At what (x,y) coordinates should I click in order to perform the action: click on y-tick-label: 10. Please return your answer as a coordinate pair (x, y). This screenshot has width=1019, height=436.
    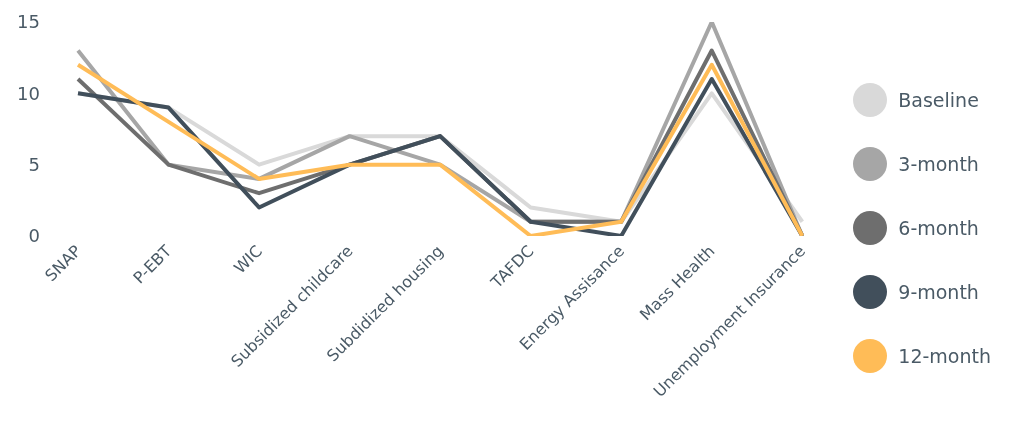
    Looking at the image, I should click on (28, 93).